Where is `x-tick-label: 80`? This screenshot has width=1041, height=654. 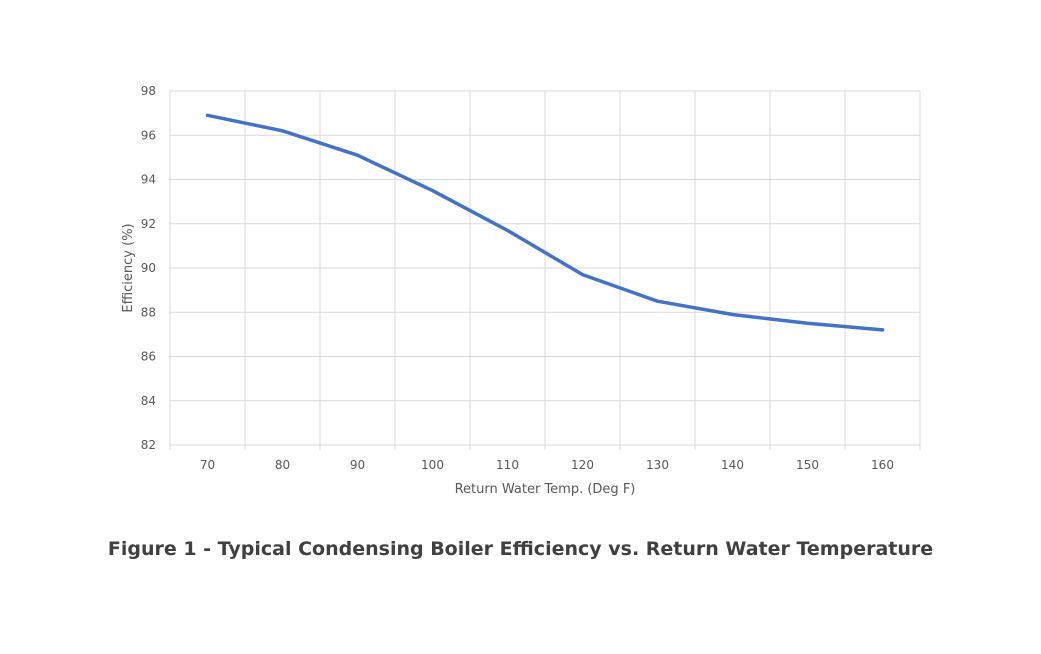 x-tick-label: 80 is located at coordinates (282, 465).